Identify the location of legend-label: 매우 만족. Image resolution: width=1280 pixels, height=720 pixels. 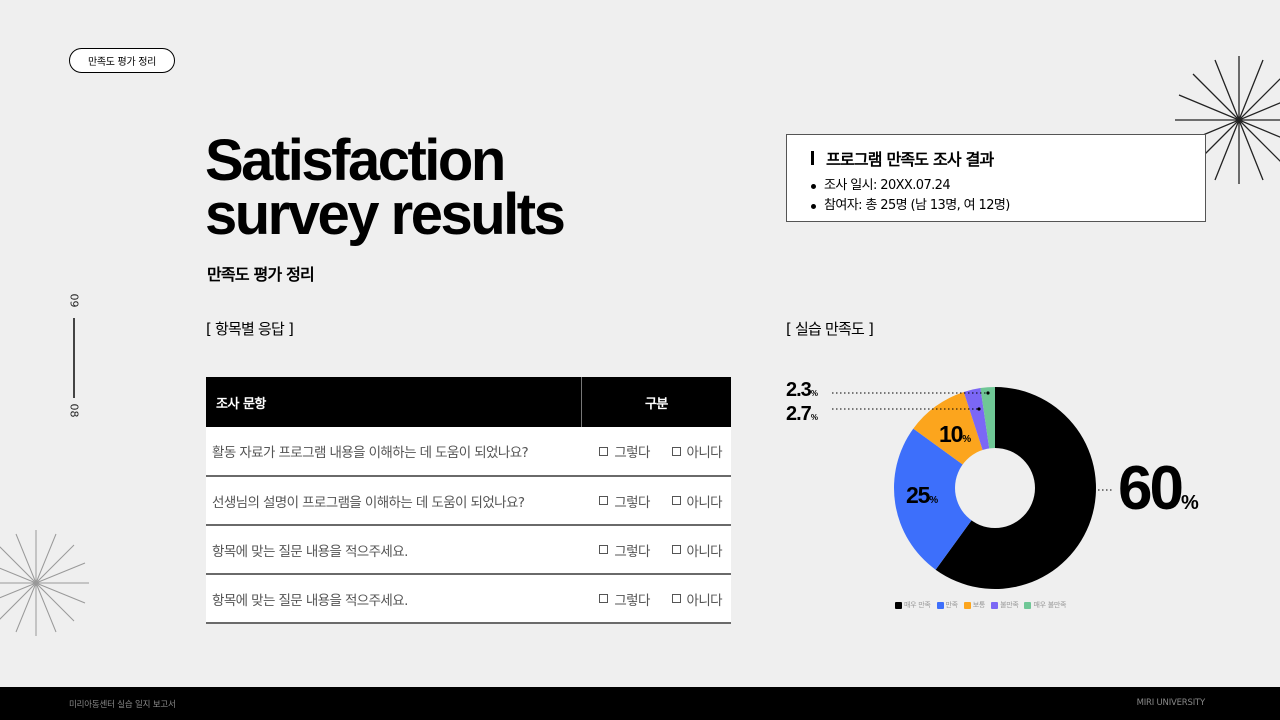
(917, 605).